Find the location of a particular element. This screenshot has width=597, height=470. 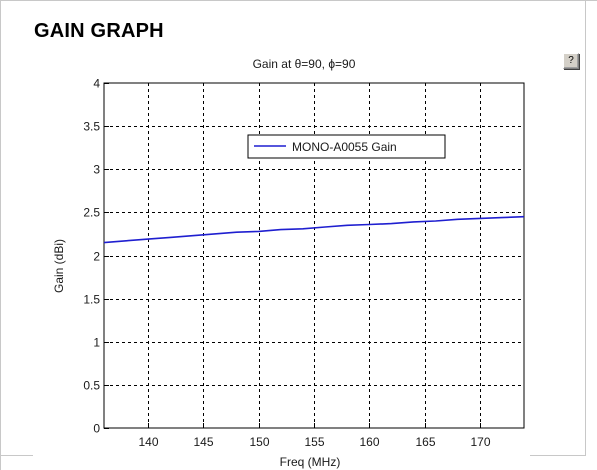

legend: MONO-A0055 Gain is located at coordinates (346, 146).